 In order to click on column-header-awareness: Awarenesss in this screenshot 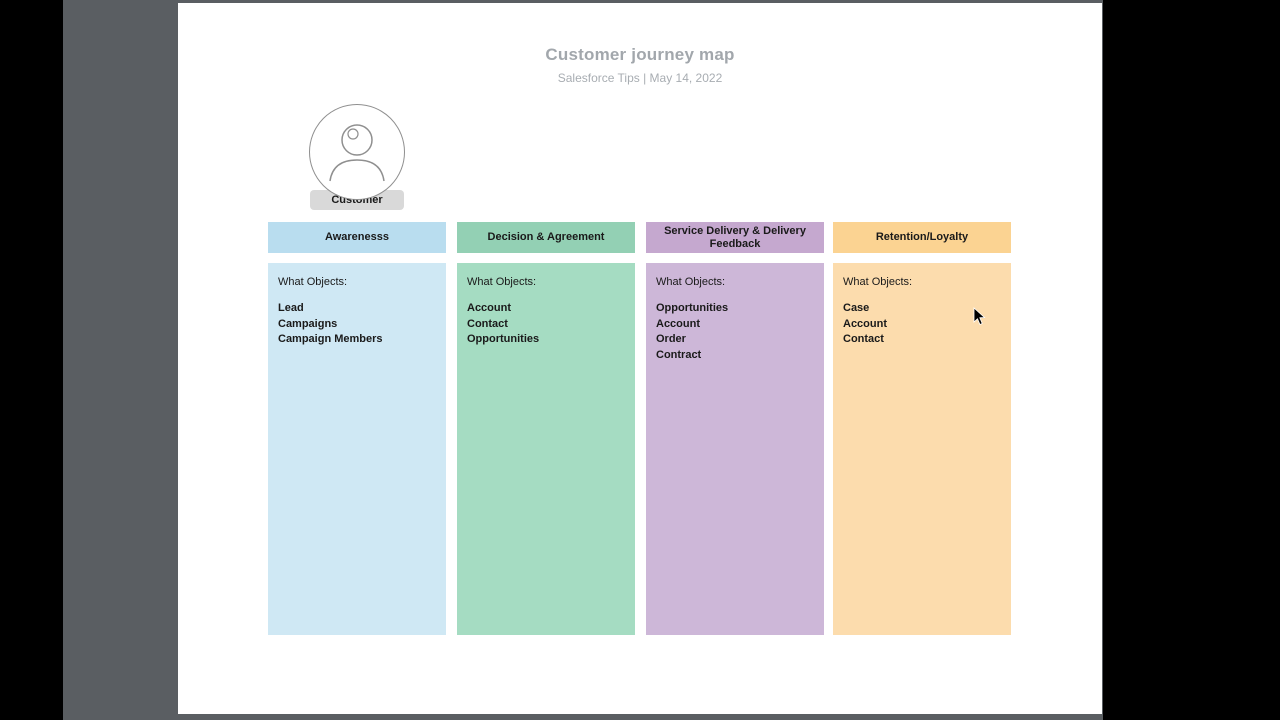, I will do `click(357, 237)`.